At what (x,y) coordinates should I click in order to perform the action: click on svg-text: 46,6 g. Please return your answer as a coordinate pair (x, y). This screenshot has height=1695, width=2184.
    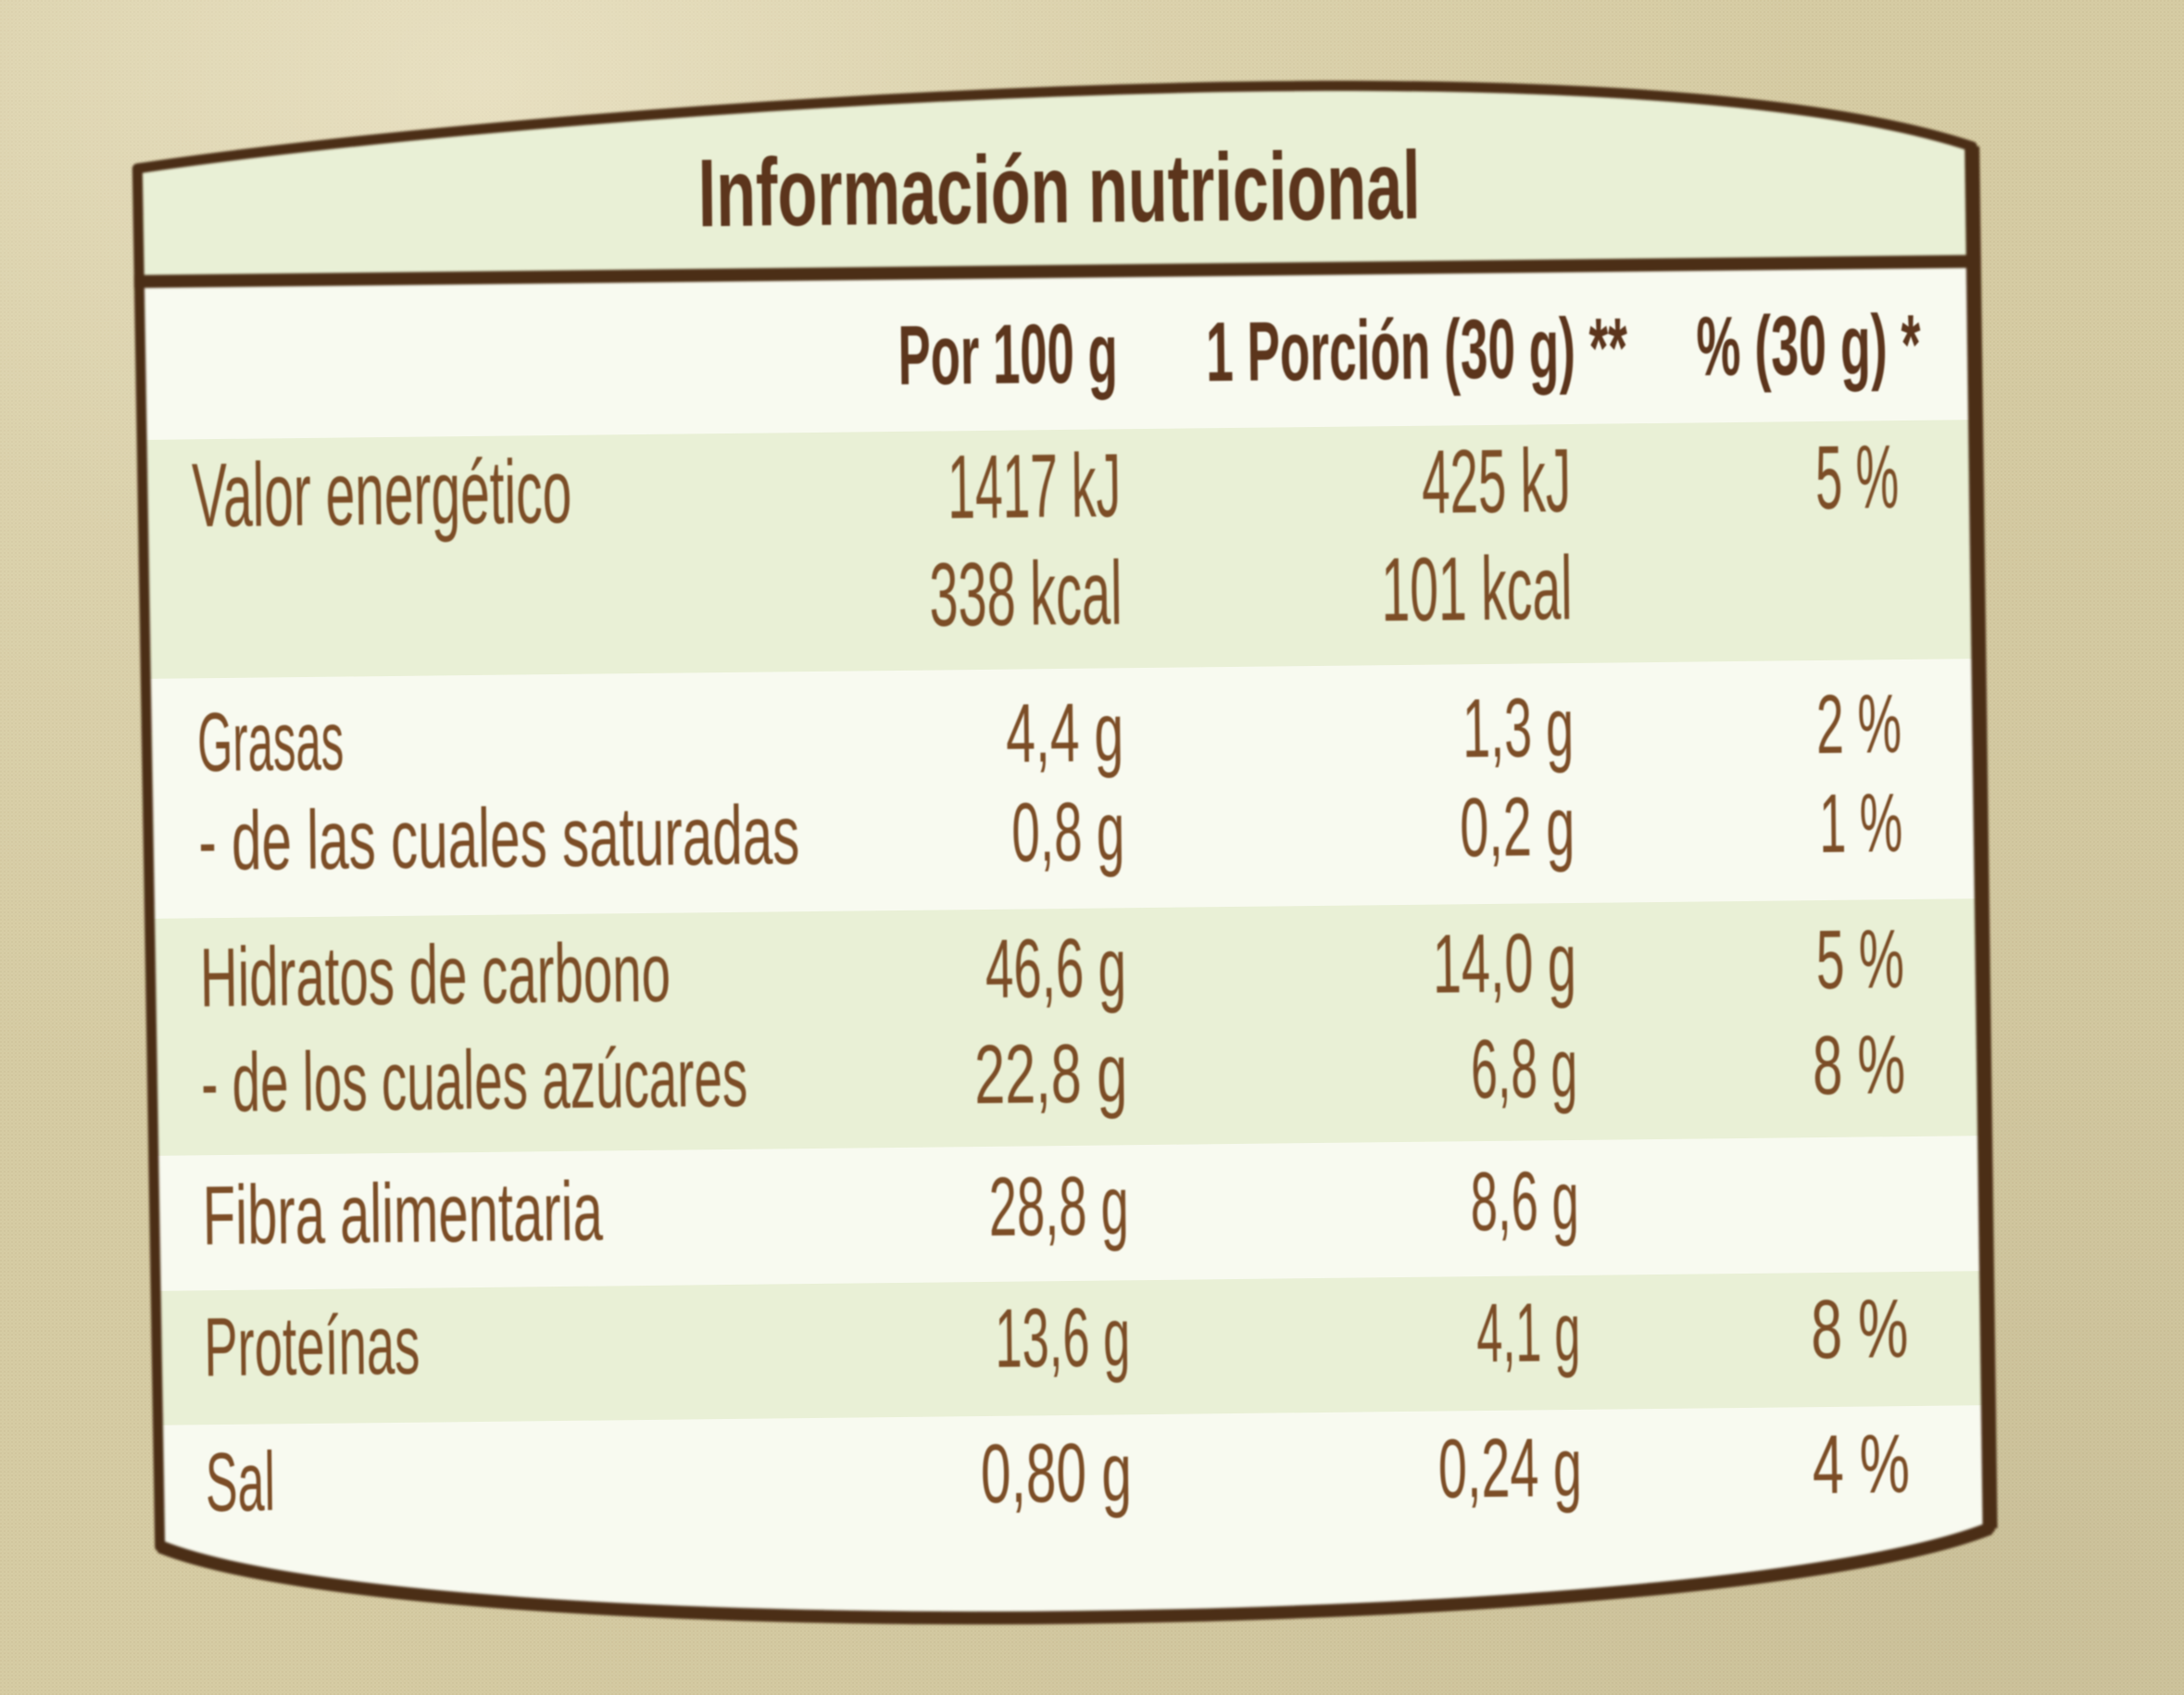
    Looking at the image, I should click on (1055, 969).